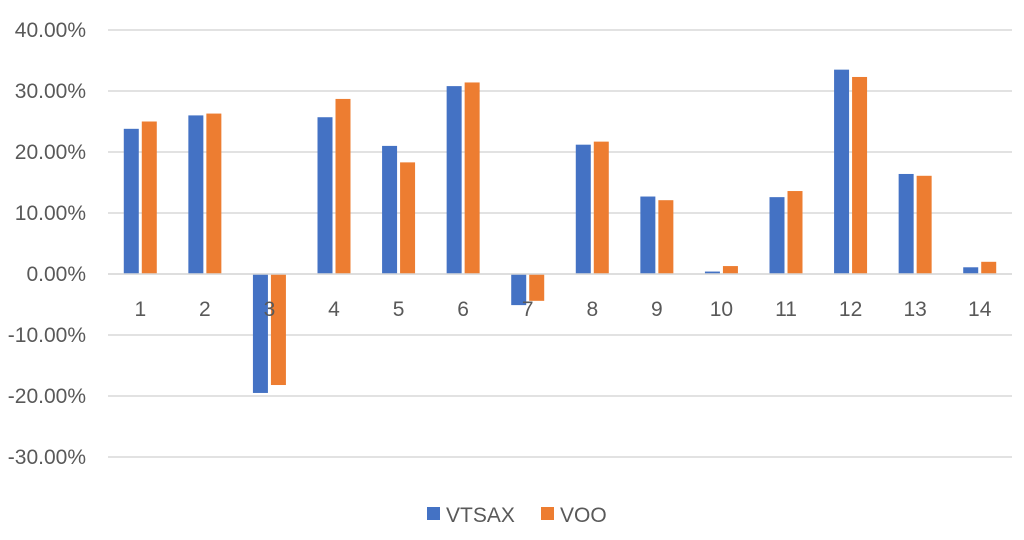 This screenshot has height=540, width=1024. I want to click on y-tick-label: 30.00%, so click(50, 91).